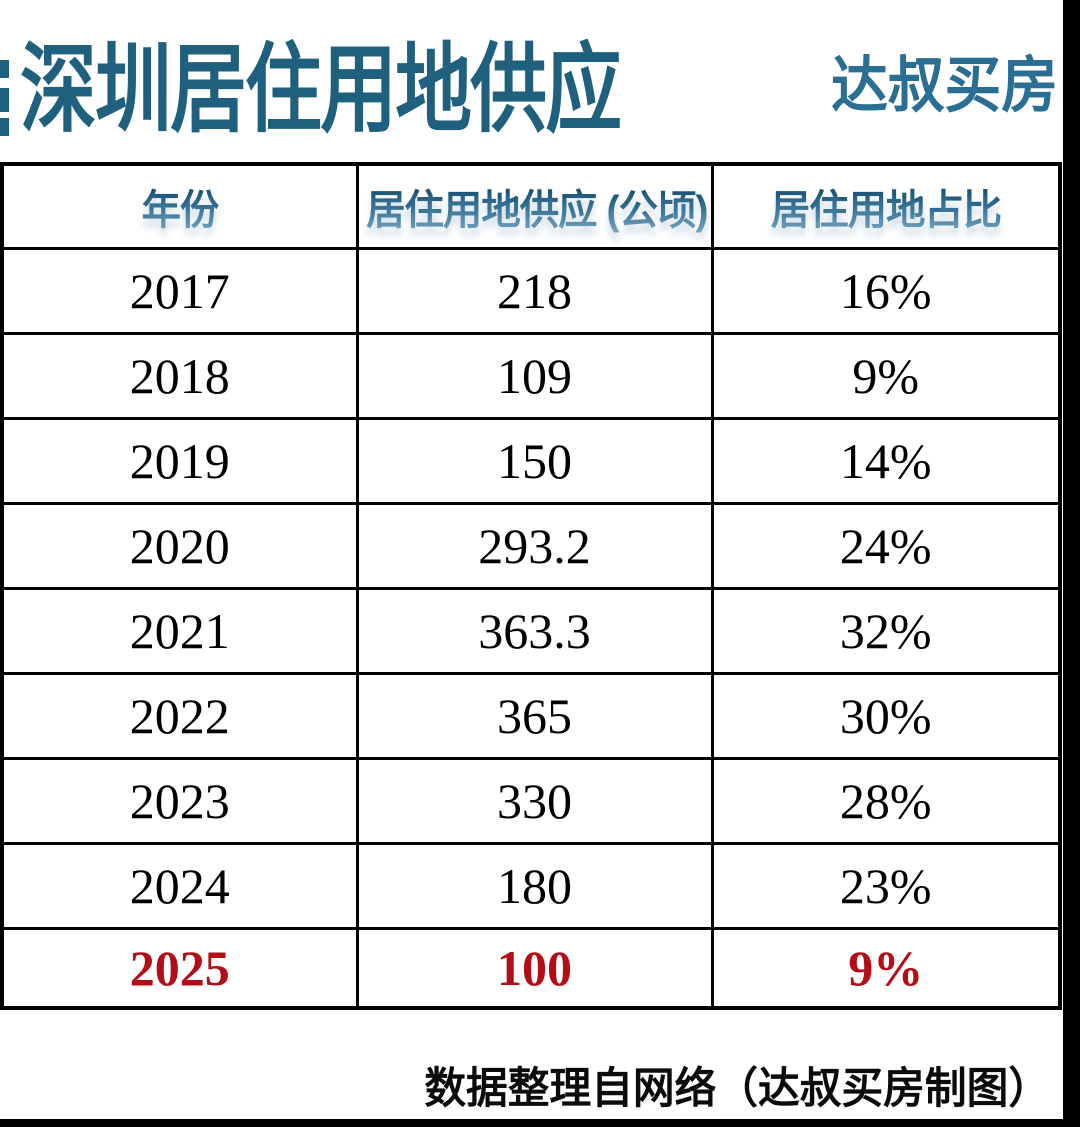 The width and height of the screenshot is (1080, 1127). I want to click on table-cell: 2017, so click(179, 290).